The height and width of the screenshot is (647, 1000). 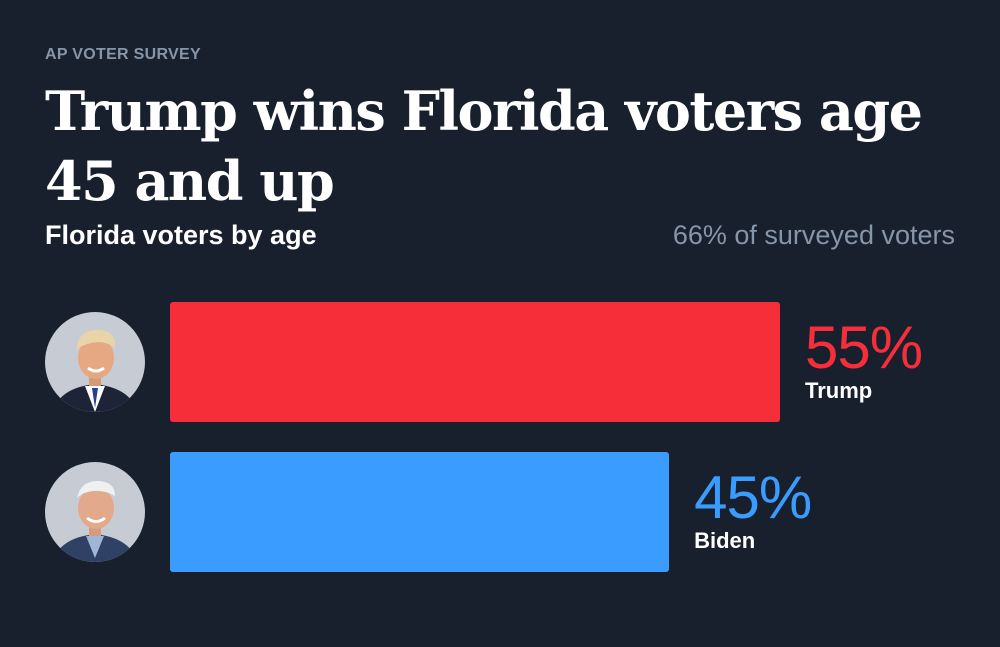 I want to click on biden-avatar-icon, so click(x=95, y=512).